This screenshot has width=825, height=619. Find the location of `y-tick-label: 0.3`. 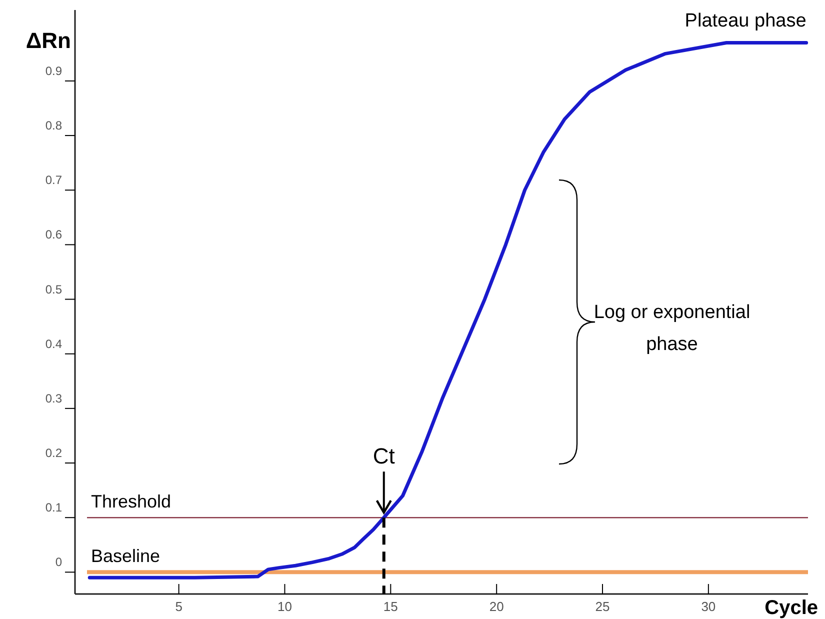

y-tick-label: 0.3 is located at coordinates (53, 398).